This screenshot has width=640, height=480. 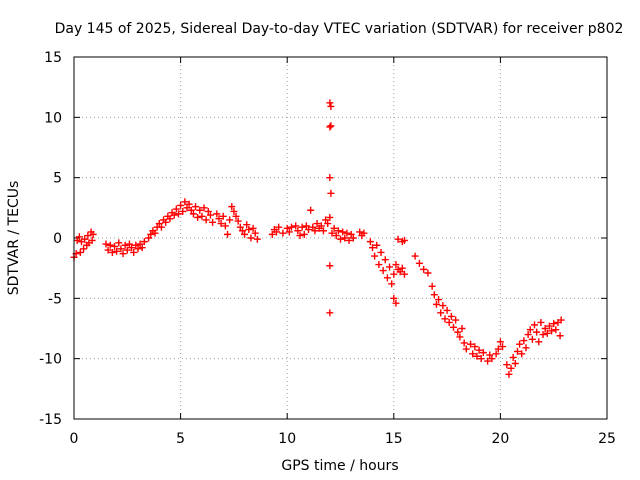 What do you see at coordinates (339, 466) in the screenshot?
I see `x-axis-label: GPS time / hours` at bounding box center [339, 466].